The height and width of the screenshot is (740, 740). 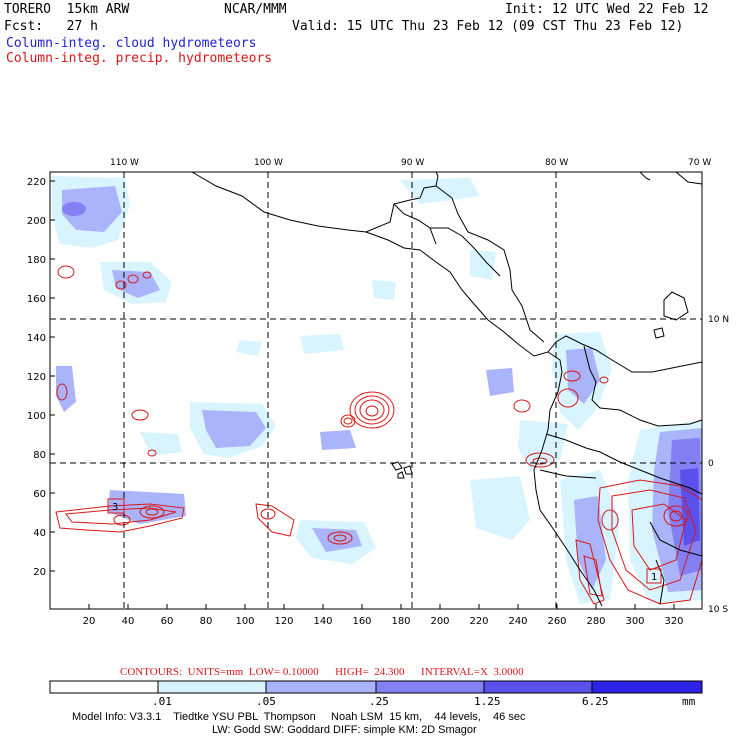 I want to click on model-title: TORERO 15km ARW, so click(x=67, y=9).